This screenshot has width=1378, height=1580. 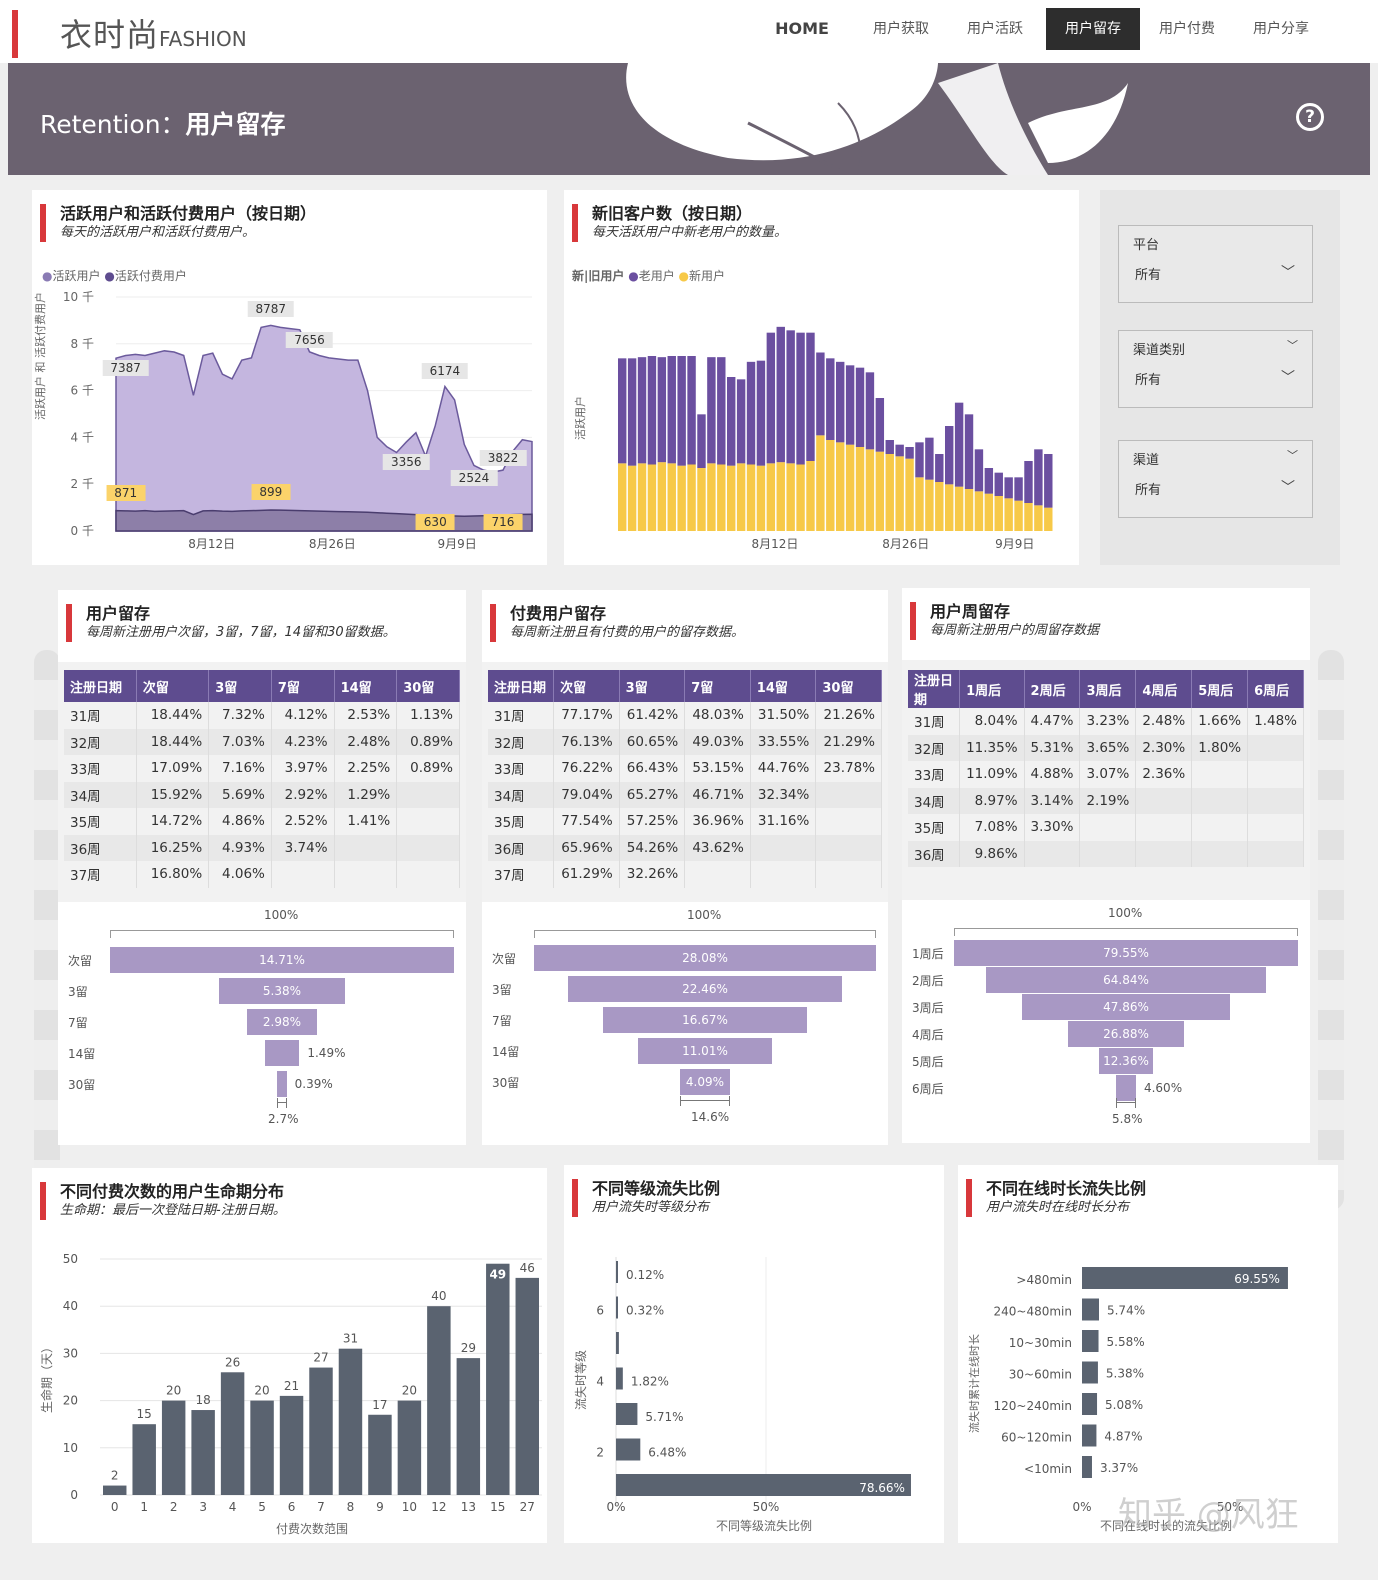 What do you see at coordinates (901, 29) in the screenshot?
I see `nav-acquisition: 用户获取` at bounding box center [901, 29].